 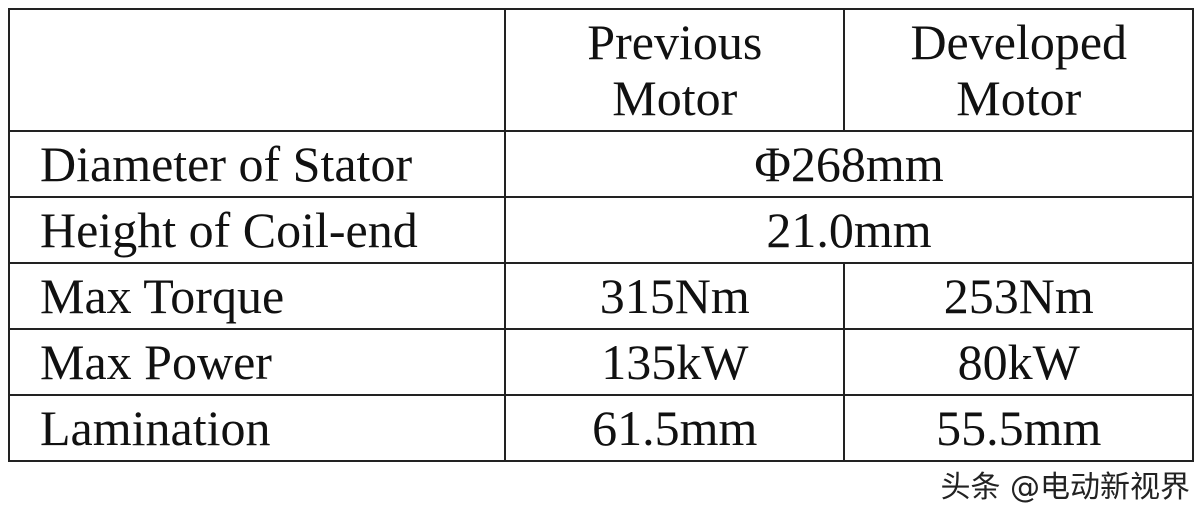 I want to click on header-developed-motor: Developed Motor, so click(x=1018, y=70).